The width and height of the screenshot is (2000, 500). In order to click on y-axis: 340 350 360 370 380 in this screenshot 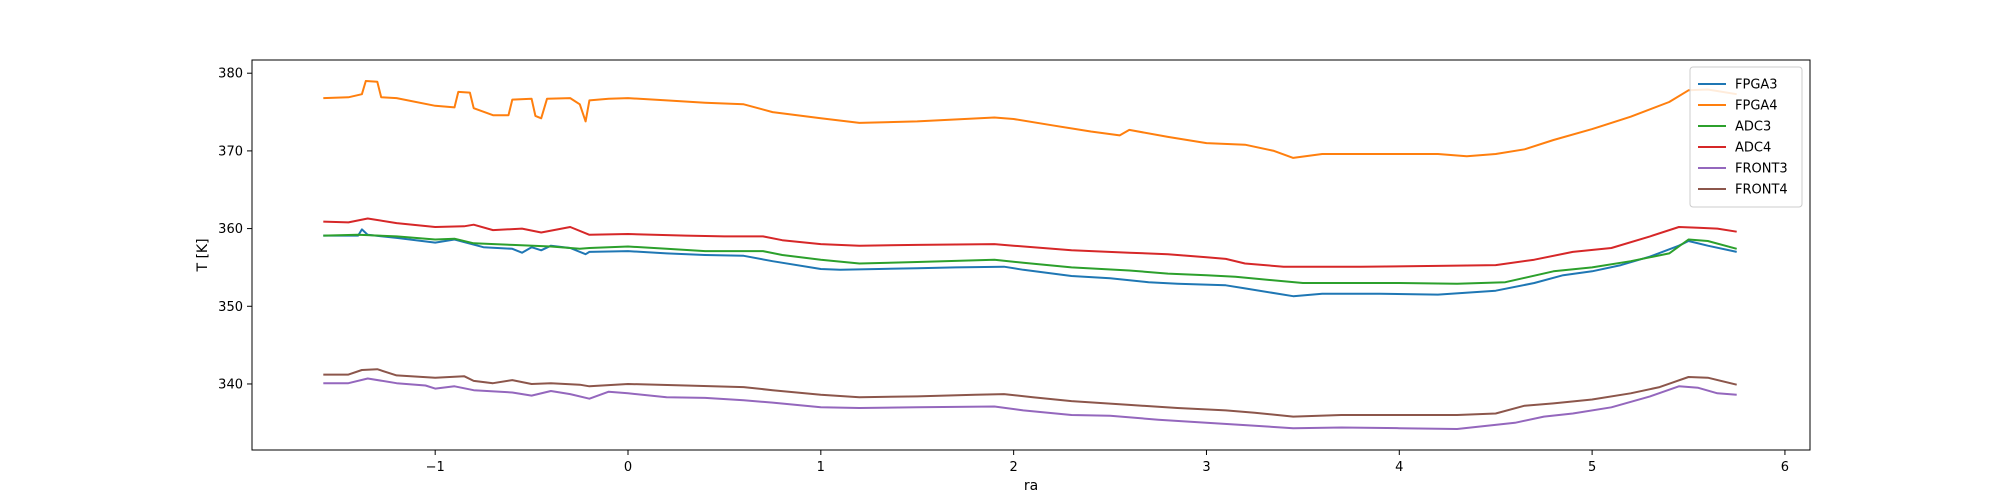, I will do `click(235, 229)`.